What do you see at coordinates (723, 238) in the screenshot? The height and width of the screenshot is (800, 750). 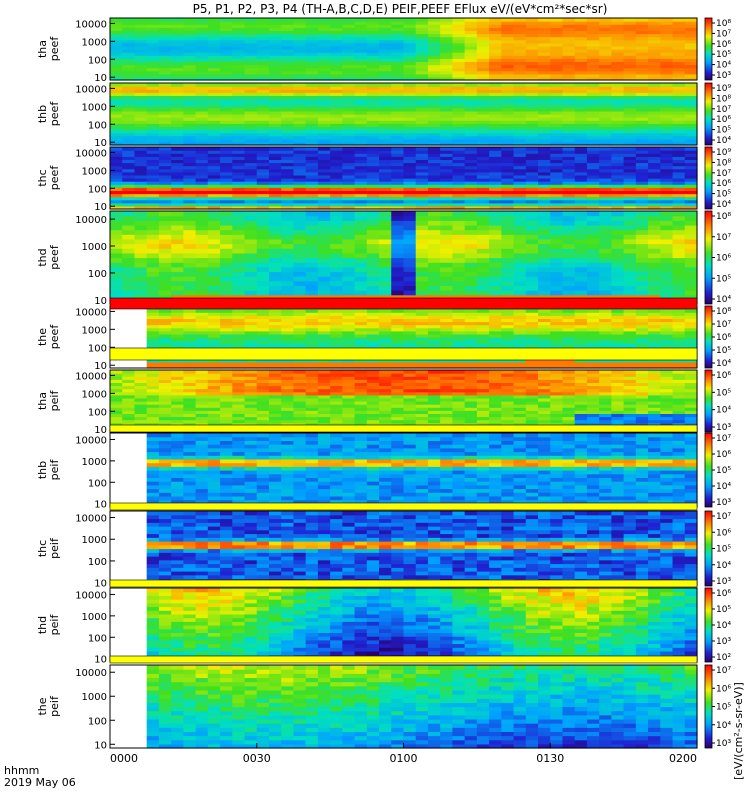 I see `colorbar-tick-label: 10⁷` at bounding box center [723, 238].